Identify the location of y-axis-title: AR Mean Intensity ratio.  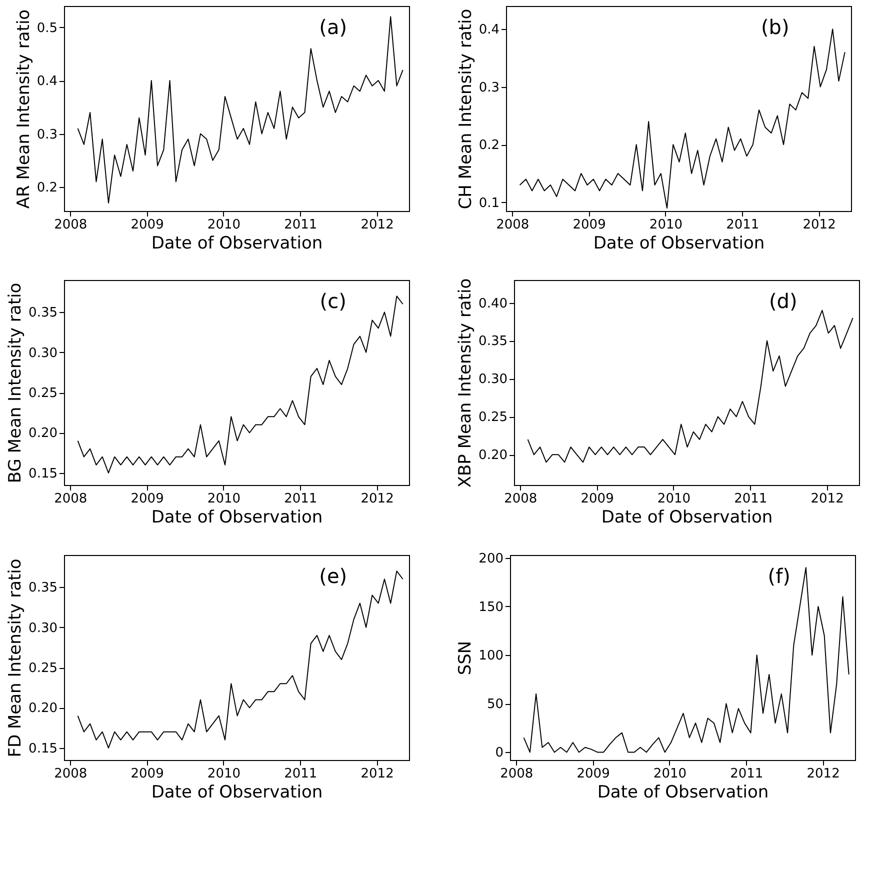
(24, 109).